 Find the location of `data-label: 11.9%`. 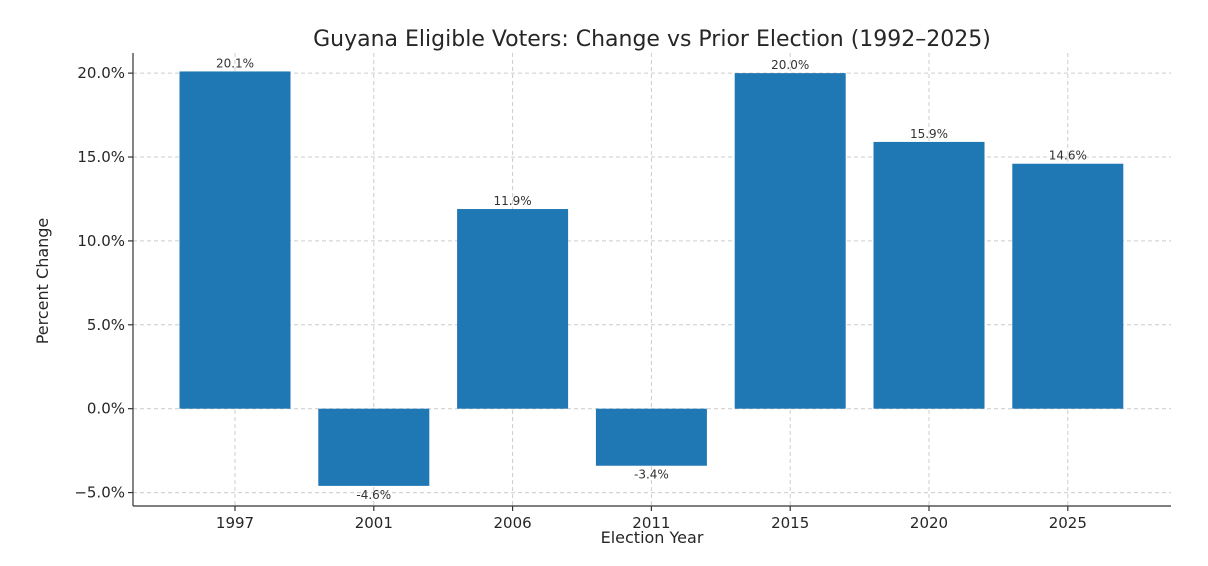

data-label: 11.9% is located at coordinates (513, 201).